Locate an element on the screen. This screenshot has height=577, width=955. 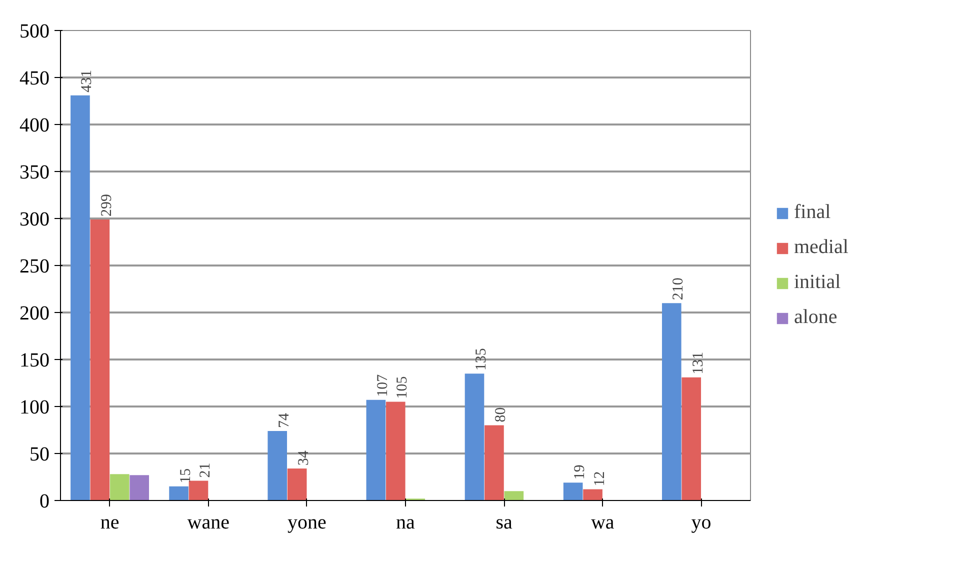
y-tick-label: 350 is located at coordinates (35, 173).